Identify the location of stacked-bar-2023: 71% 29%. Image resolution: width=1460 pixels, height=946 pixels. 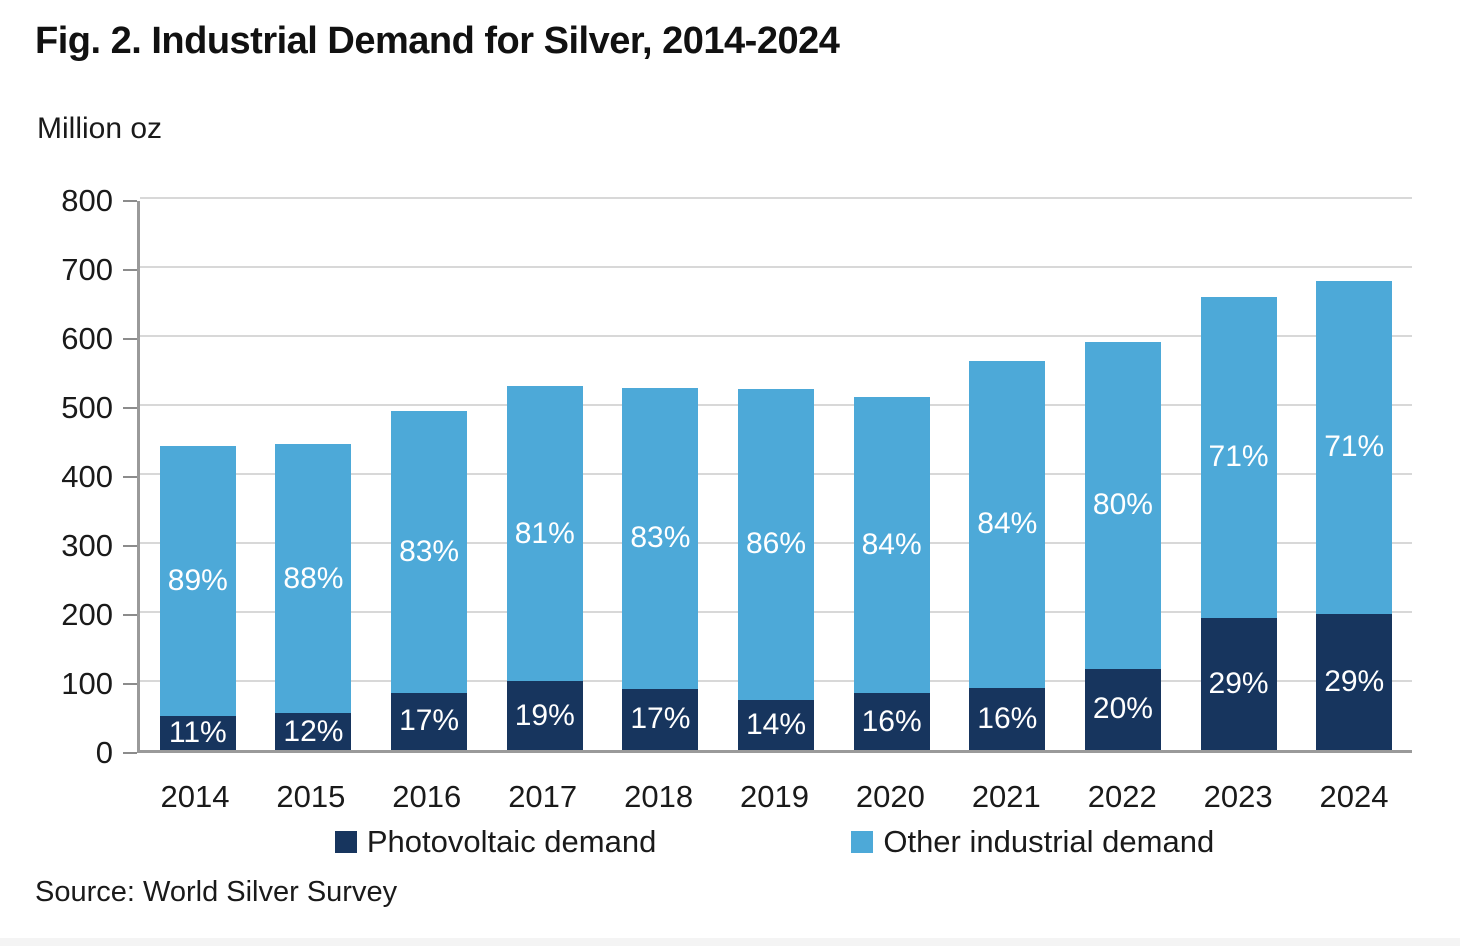
(1238, 523).